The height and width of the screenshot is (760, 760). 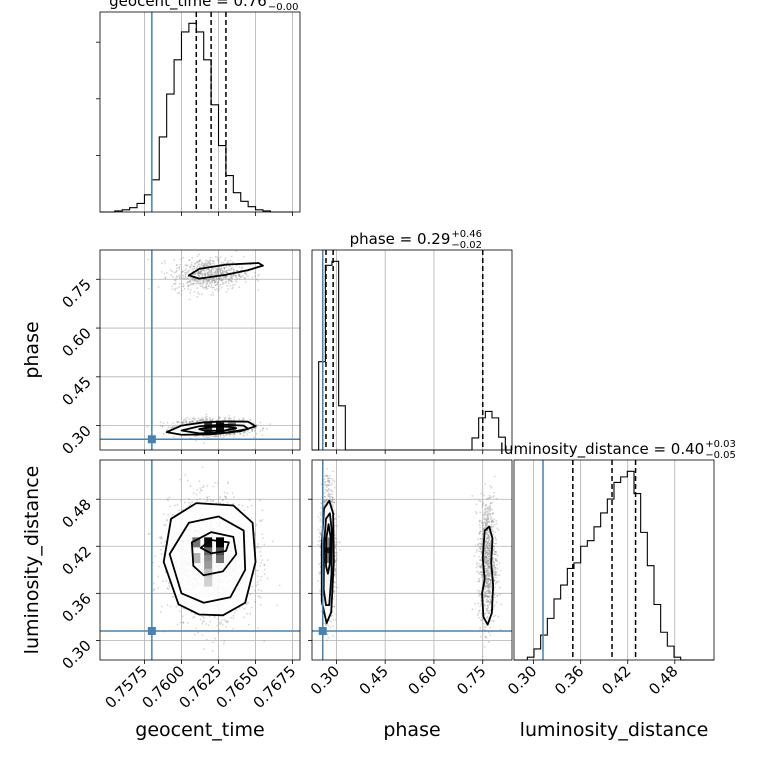 I want to click on y-tick-label: 0.30, so click(x=76, y=654).